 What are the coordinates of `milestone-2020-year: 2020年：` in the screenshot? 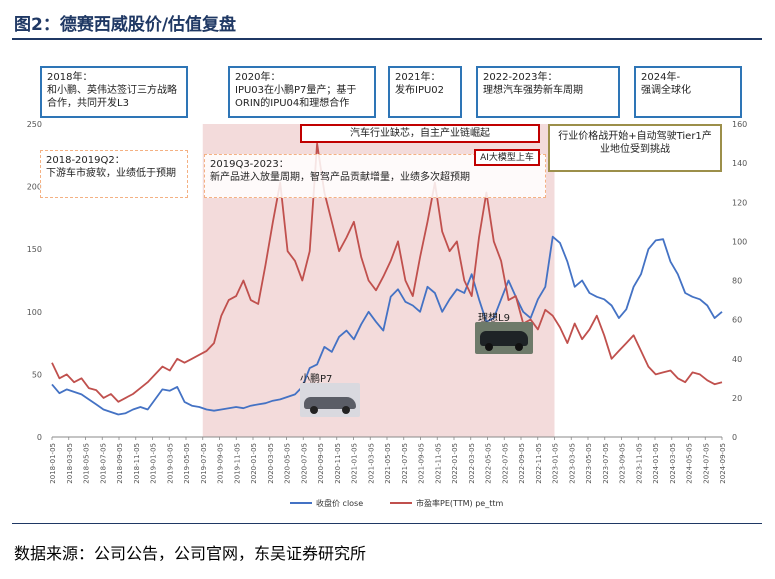 It's located at (258, 77).